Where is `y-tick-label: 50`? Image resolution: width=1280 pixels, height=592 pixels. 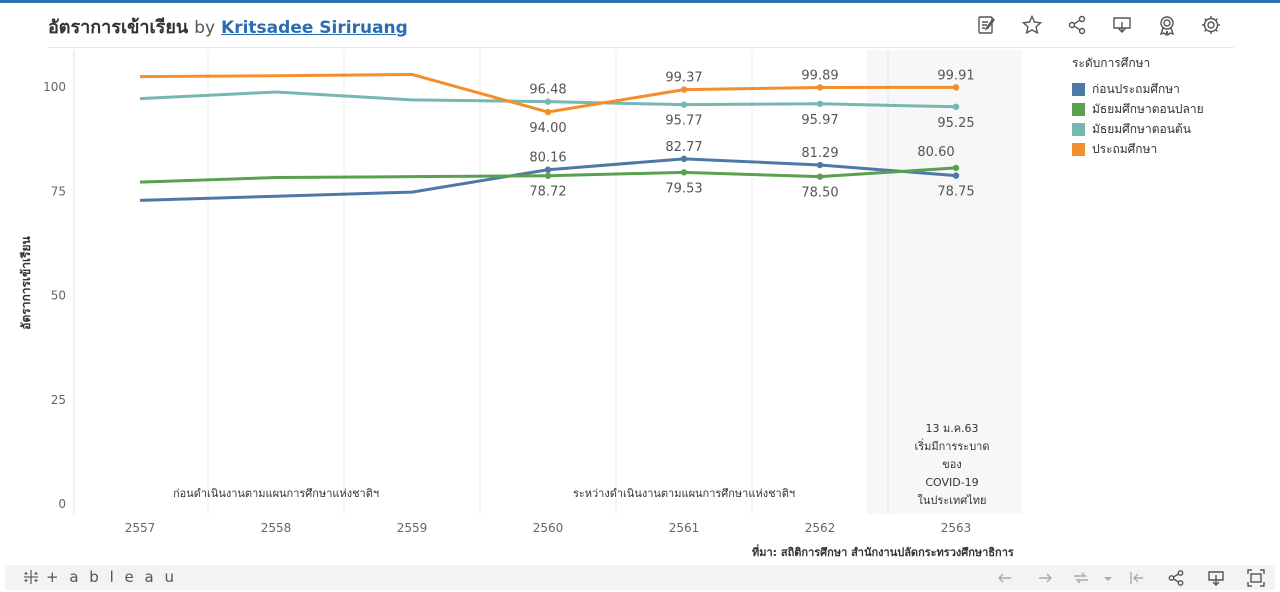 y-tick-label: 50 is located at coordinates (58, 296).